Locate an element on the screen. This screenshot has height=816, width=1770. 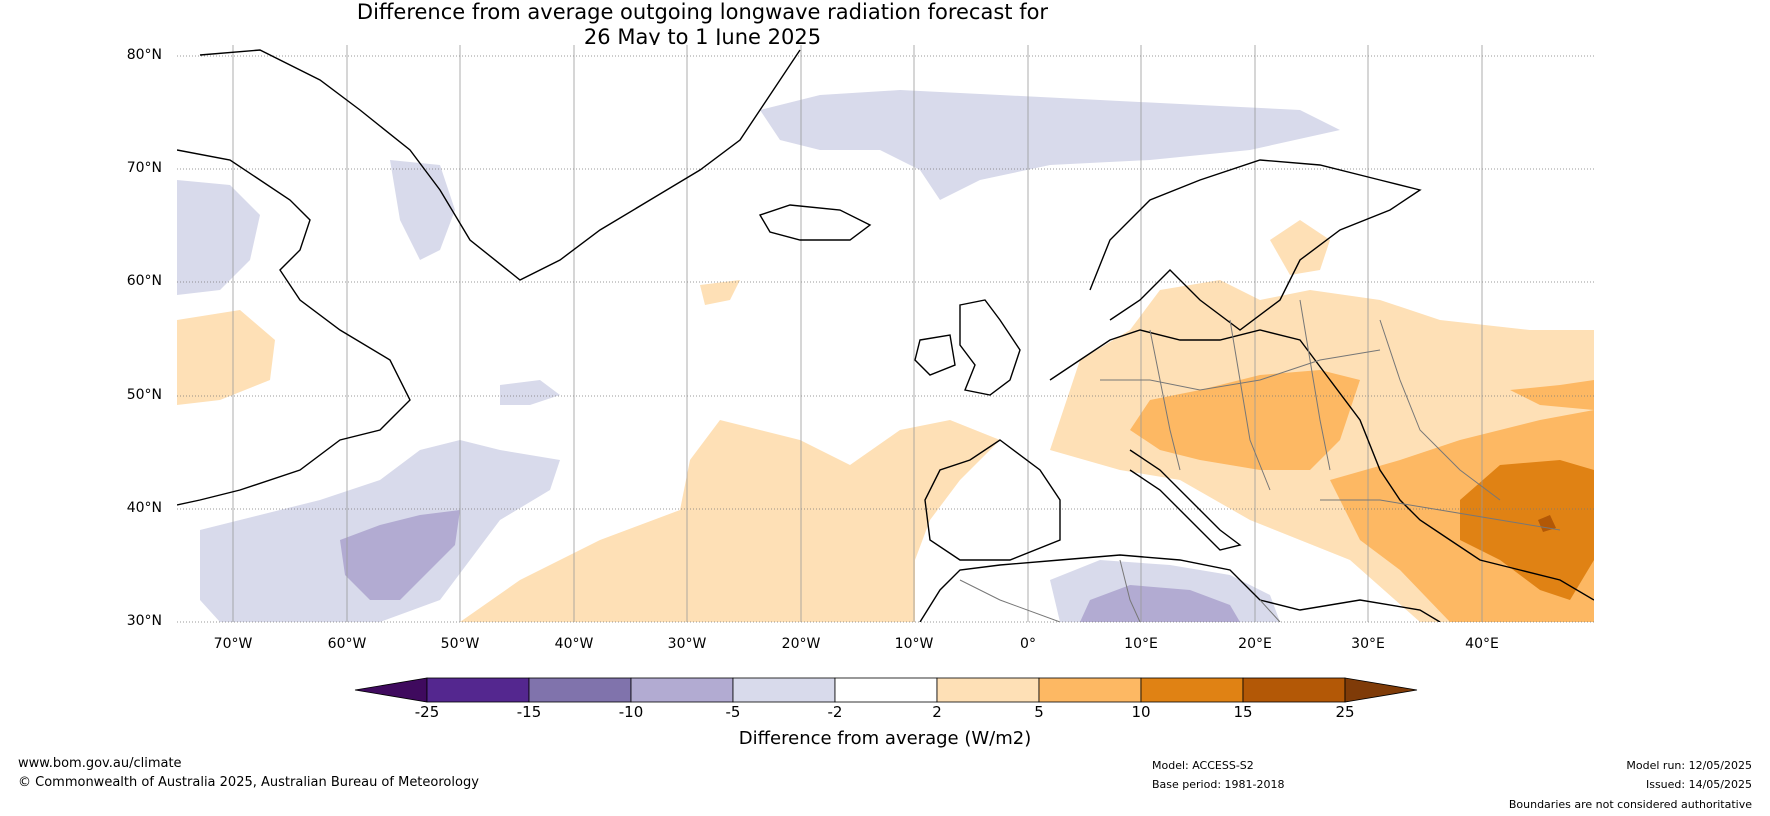
colorbar-tick-label: -5 is located at coordinates (733, 712).